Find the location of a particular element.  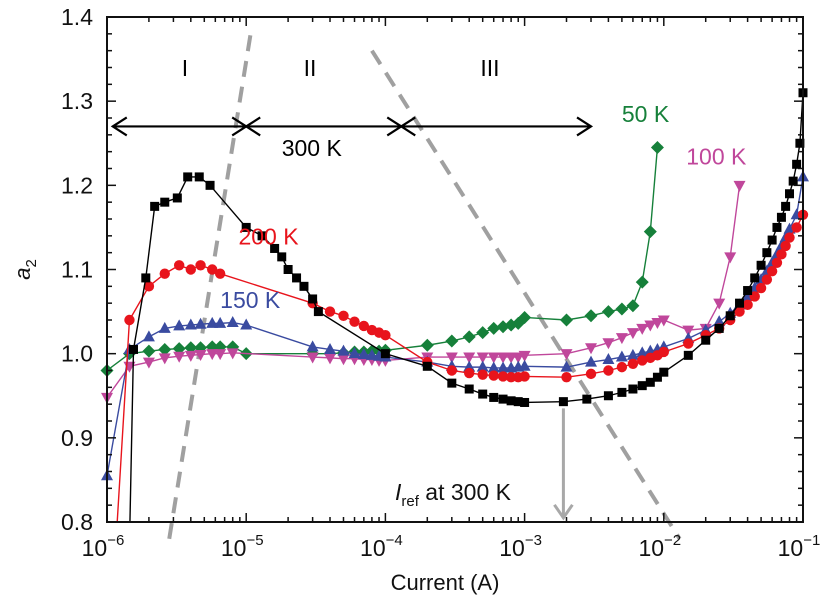

x-tick-label: 10⁻¹ is located at coordinates (799, 546).